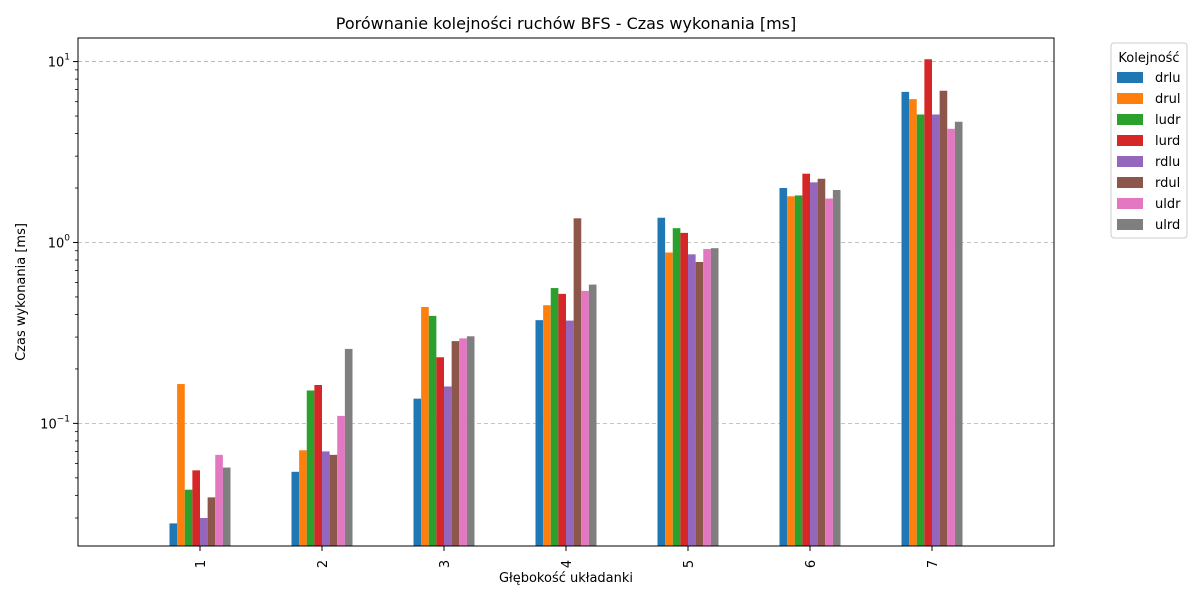  I want to click on legend-swatch-ludr, so click(1130, 119).